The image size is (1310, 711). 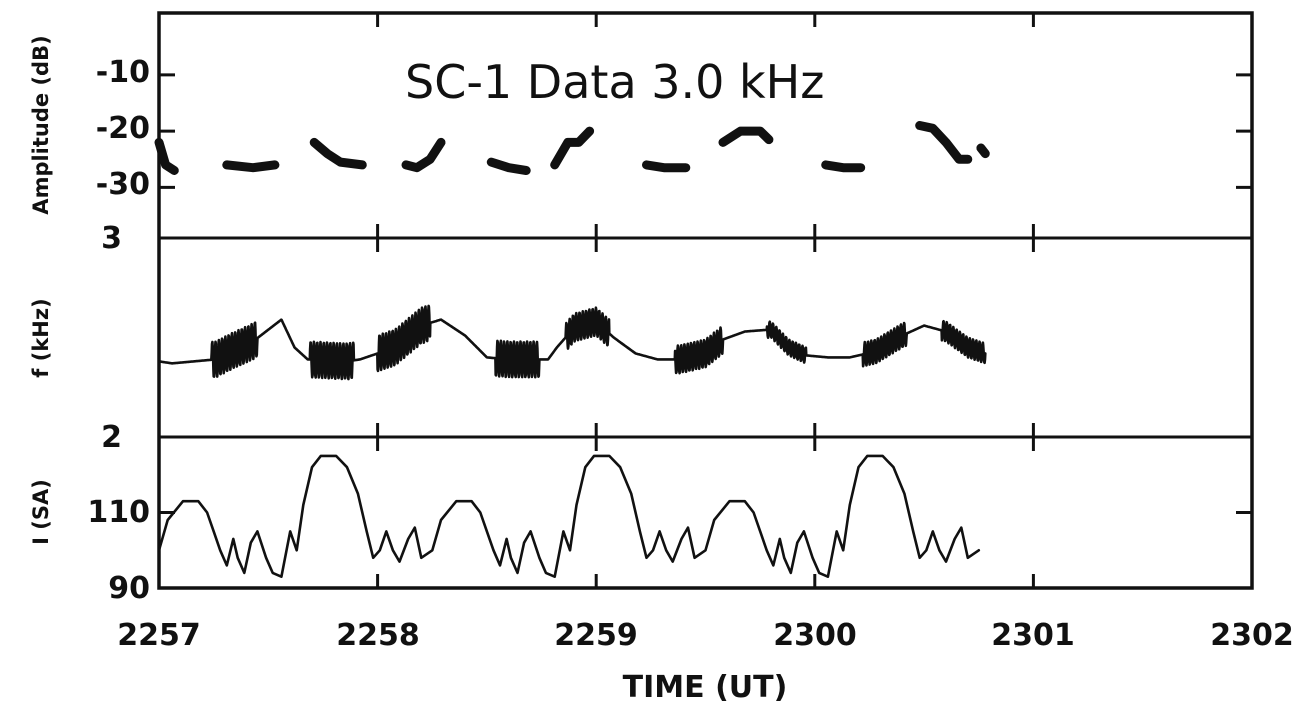 I want to click on freq-tick-label: 2, so click(x=111, y=437).